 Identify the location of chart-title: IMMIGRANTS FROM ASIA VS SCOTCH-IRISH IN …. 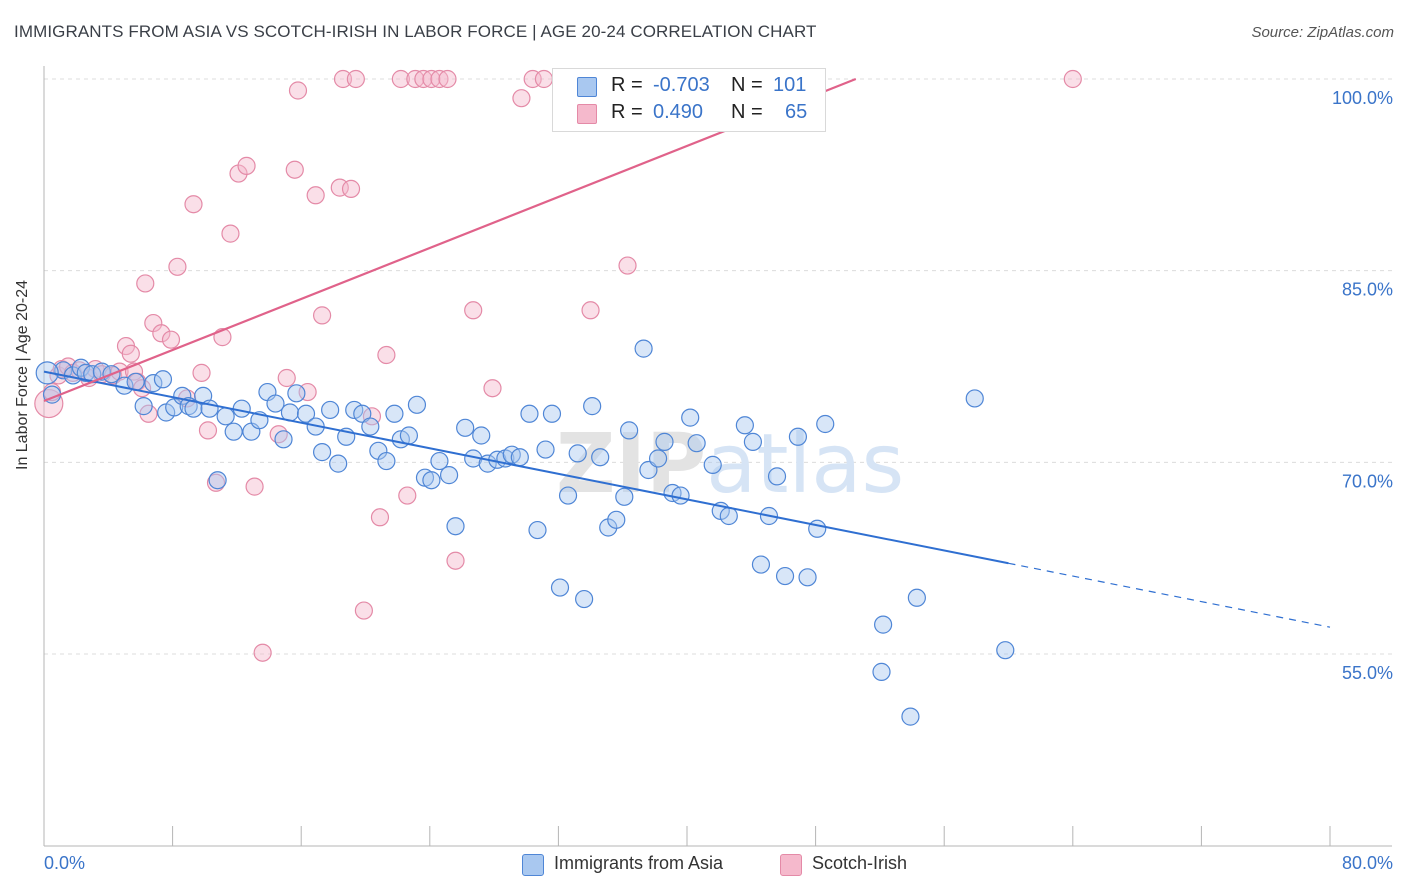
(415, 31).